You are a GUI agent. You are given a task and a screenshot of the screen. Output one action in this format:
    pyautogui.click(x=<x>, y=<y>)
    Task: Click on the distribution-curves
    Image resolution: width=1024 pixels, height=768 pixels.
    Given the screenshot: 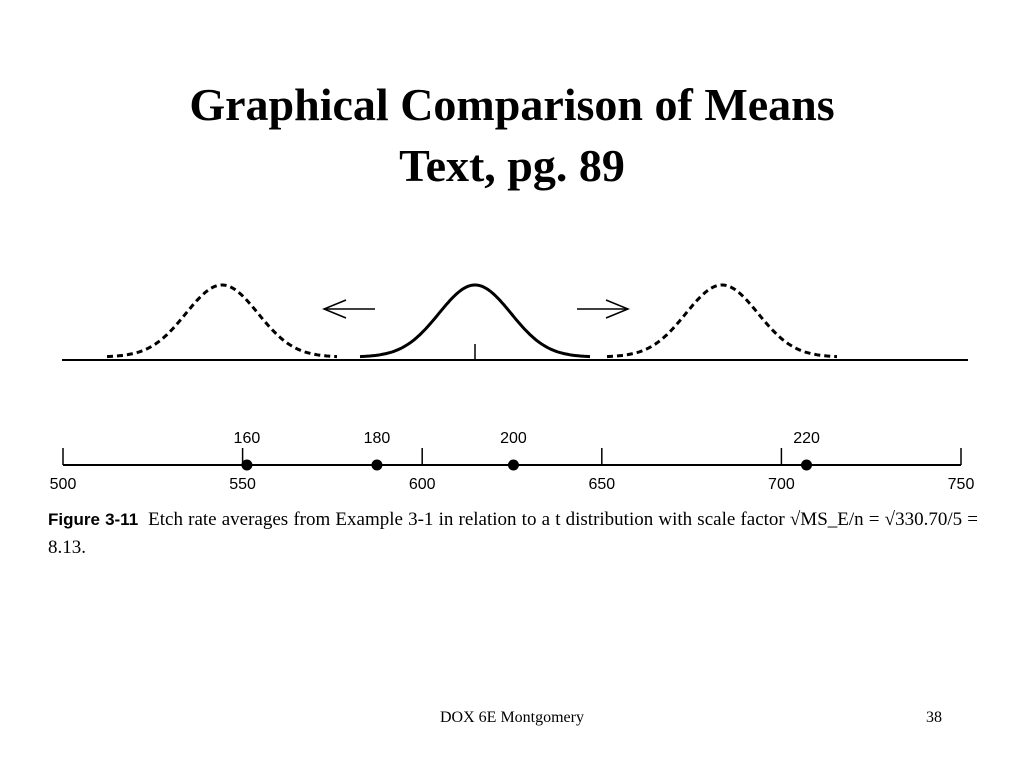 What is the action you would take?
    pyautogui.click(x=472, y=321)
    